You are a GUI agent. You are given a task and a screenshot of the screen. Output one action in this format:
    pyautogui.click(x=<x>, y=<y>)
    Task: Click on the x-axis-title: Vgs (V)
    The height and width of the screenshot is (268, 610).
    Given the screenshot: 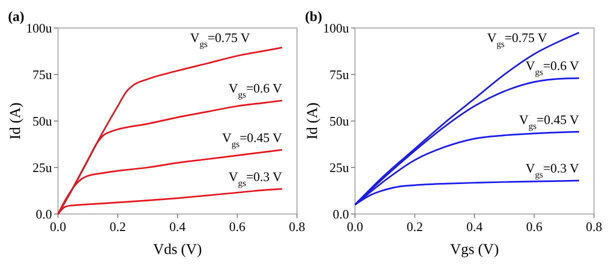 What is the action you would take?
    pyautogui.click(x=474, y=250)
    